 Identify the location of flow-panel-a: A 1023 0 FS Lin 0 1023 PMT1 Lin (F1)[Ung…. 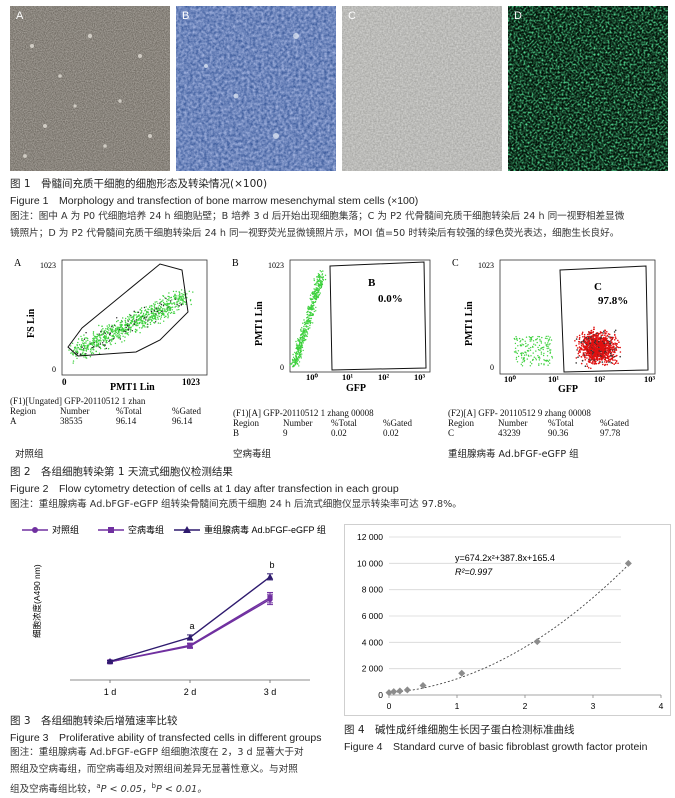
(117, 356).